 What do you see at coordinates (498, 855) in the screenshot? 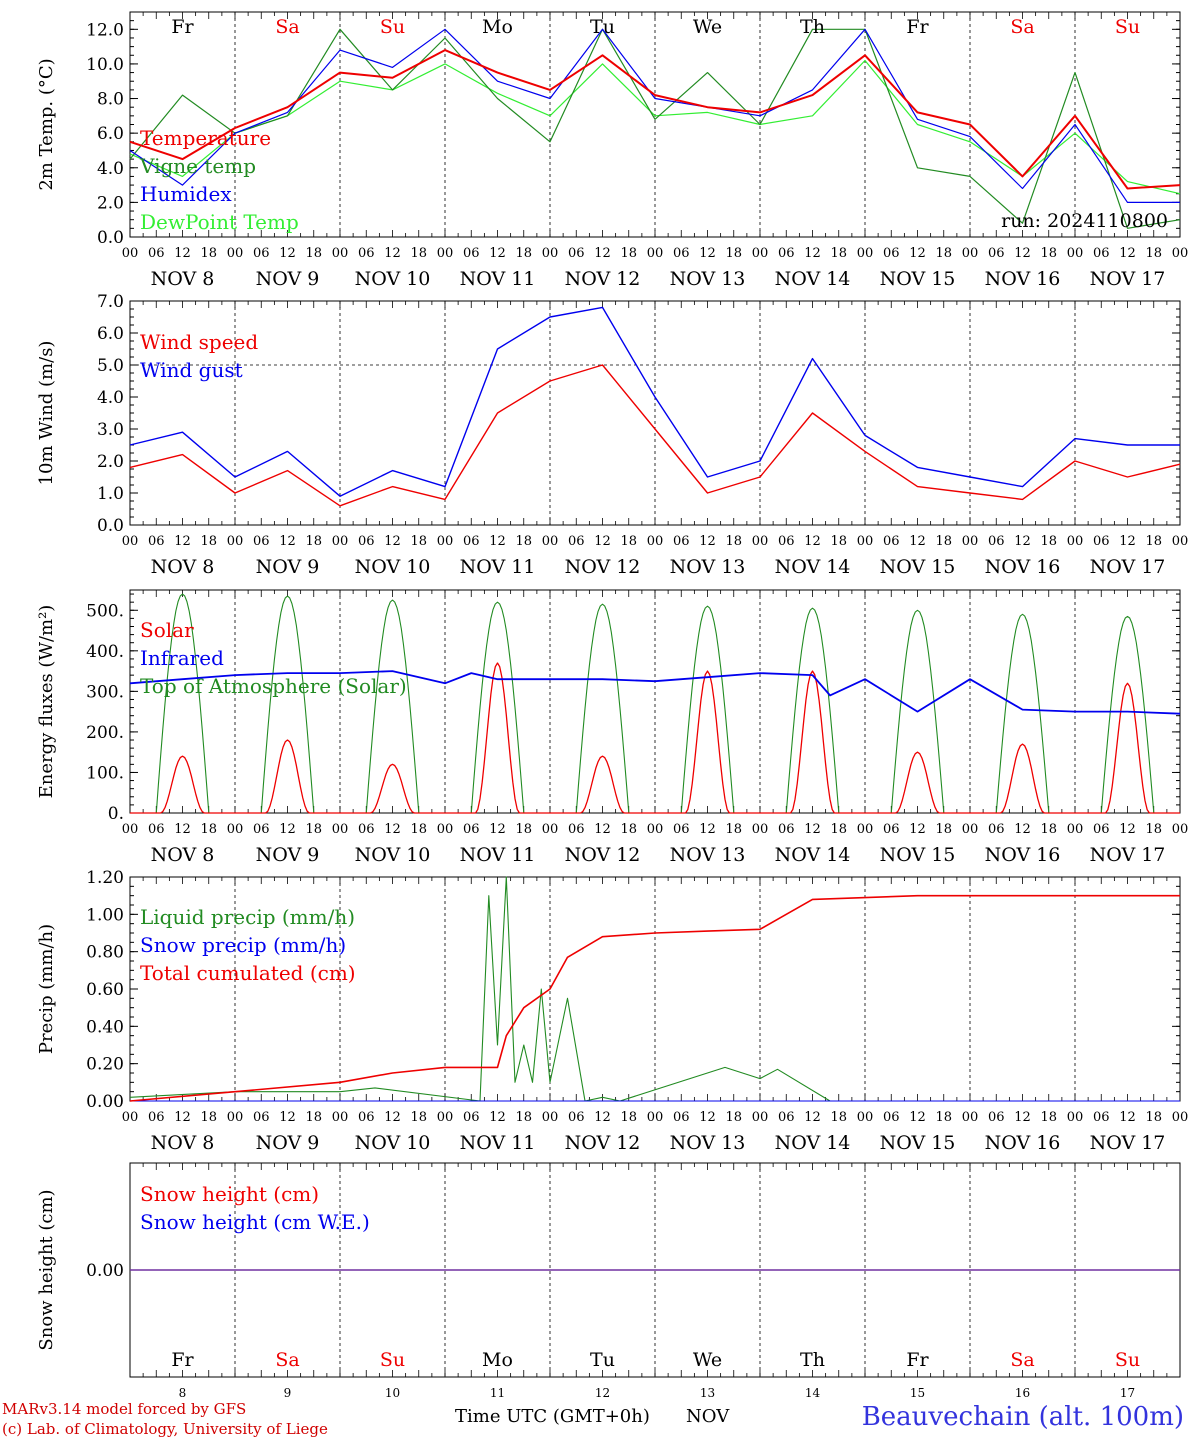
I see `day-label: NOV 11` at bounding box center [498, 855].